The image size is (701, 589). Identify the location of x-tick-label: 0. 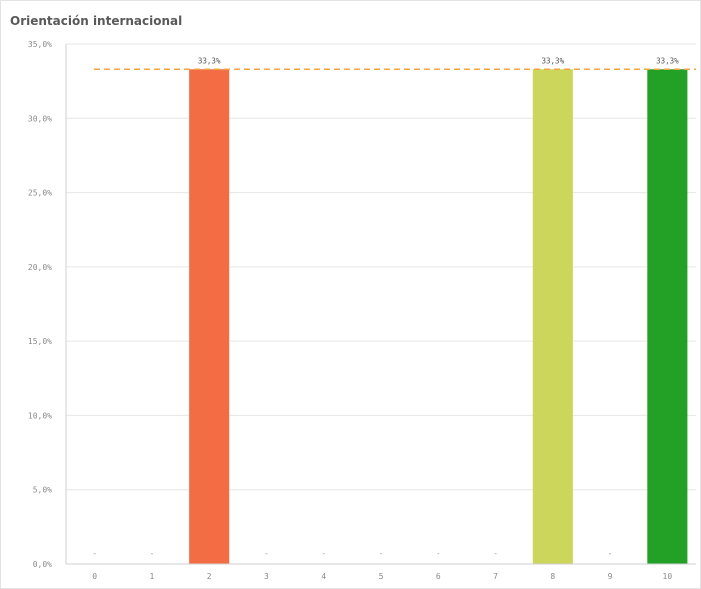
(94, 576).